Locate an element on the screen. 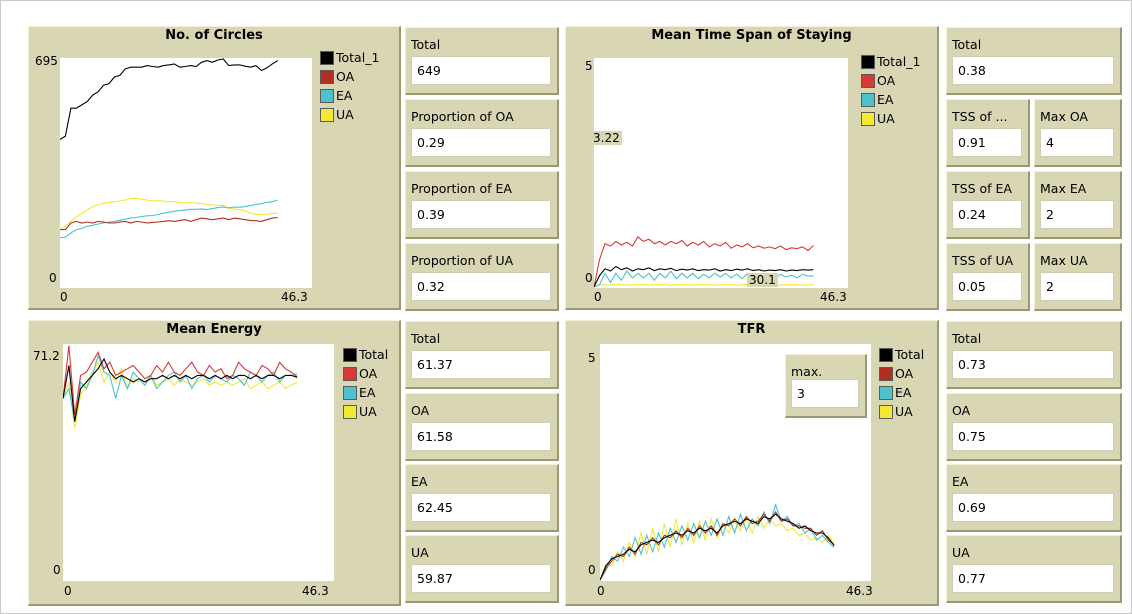  monitor-energy-ua: UA 59.87 is located at coordinates (482, 569).